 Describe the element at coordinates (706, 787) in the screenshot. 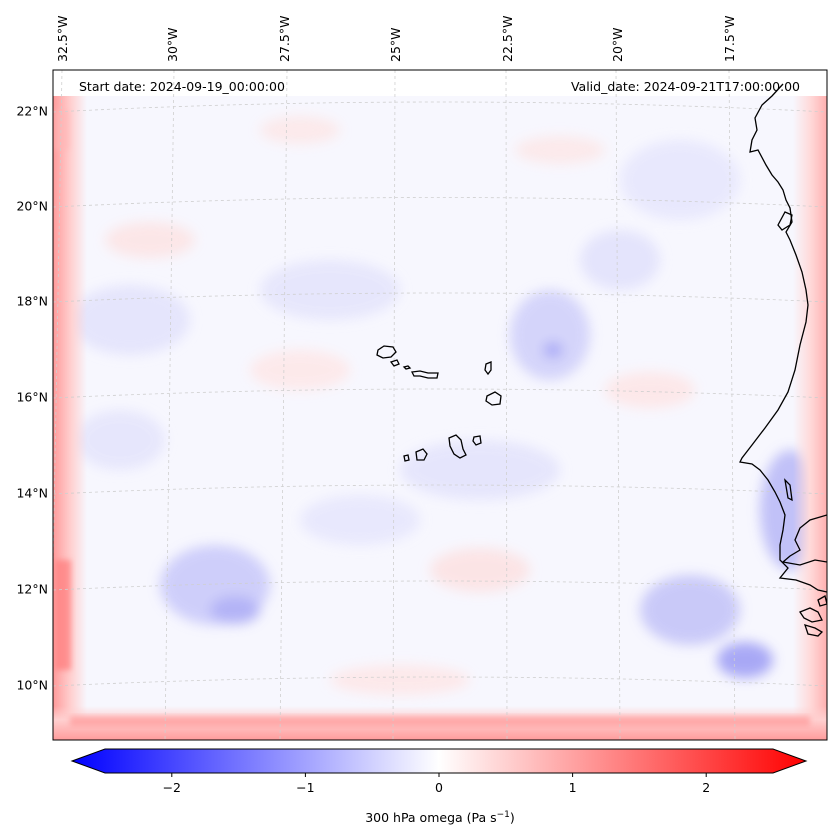

I see `colorbar-tick-label: 2` at that location.